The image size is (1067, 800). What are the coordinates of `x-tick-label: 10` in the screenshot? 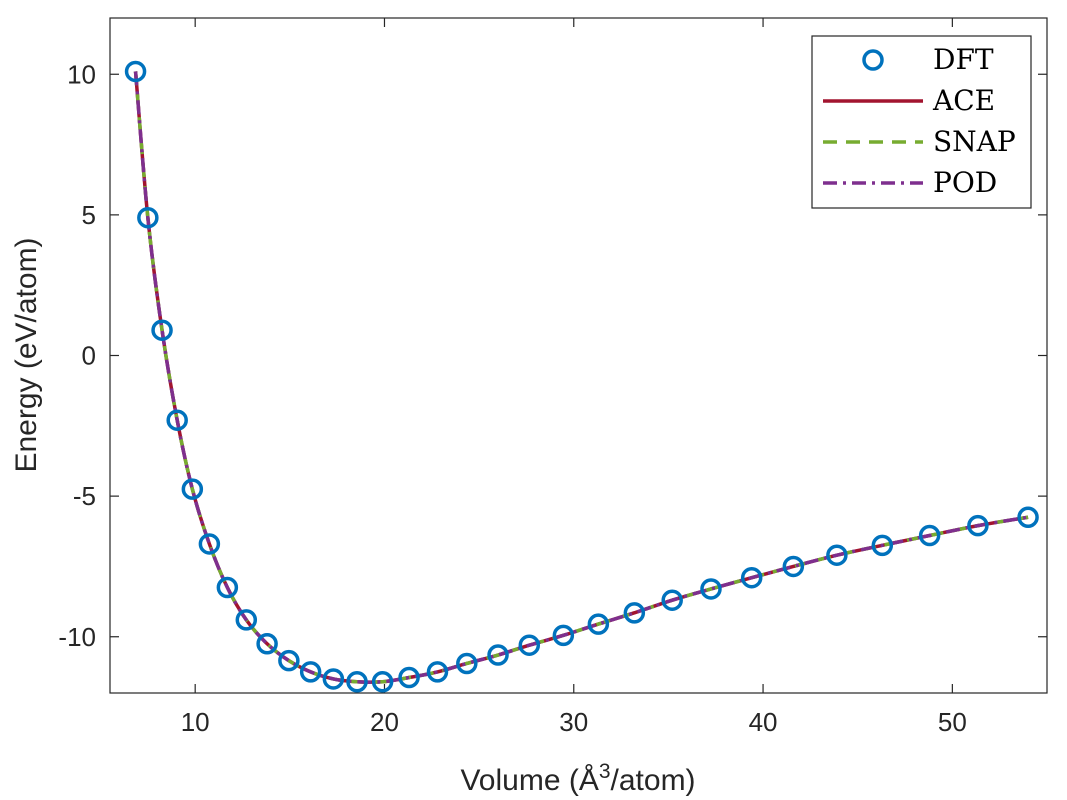 It's located at (195, 722).